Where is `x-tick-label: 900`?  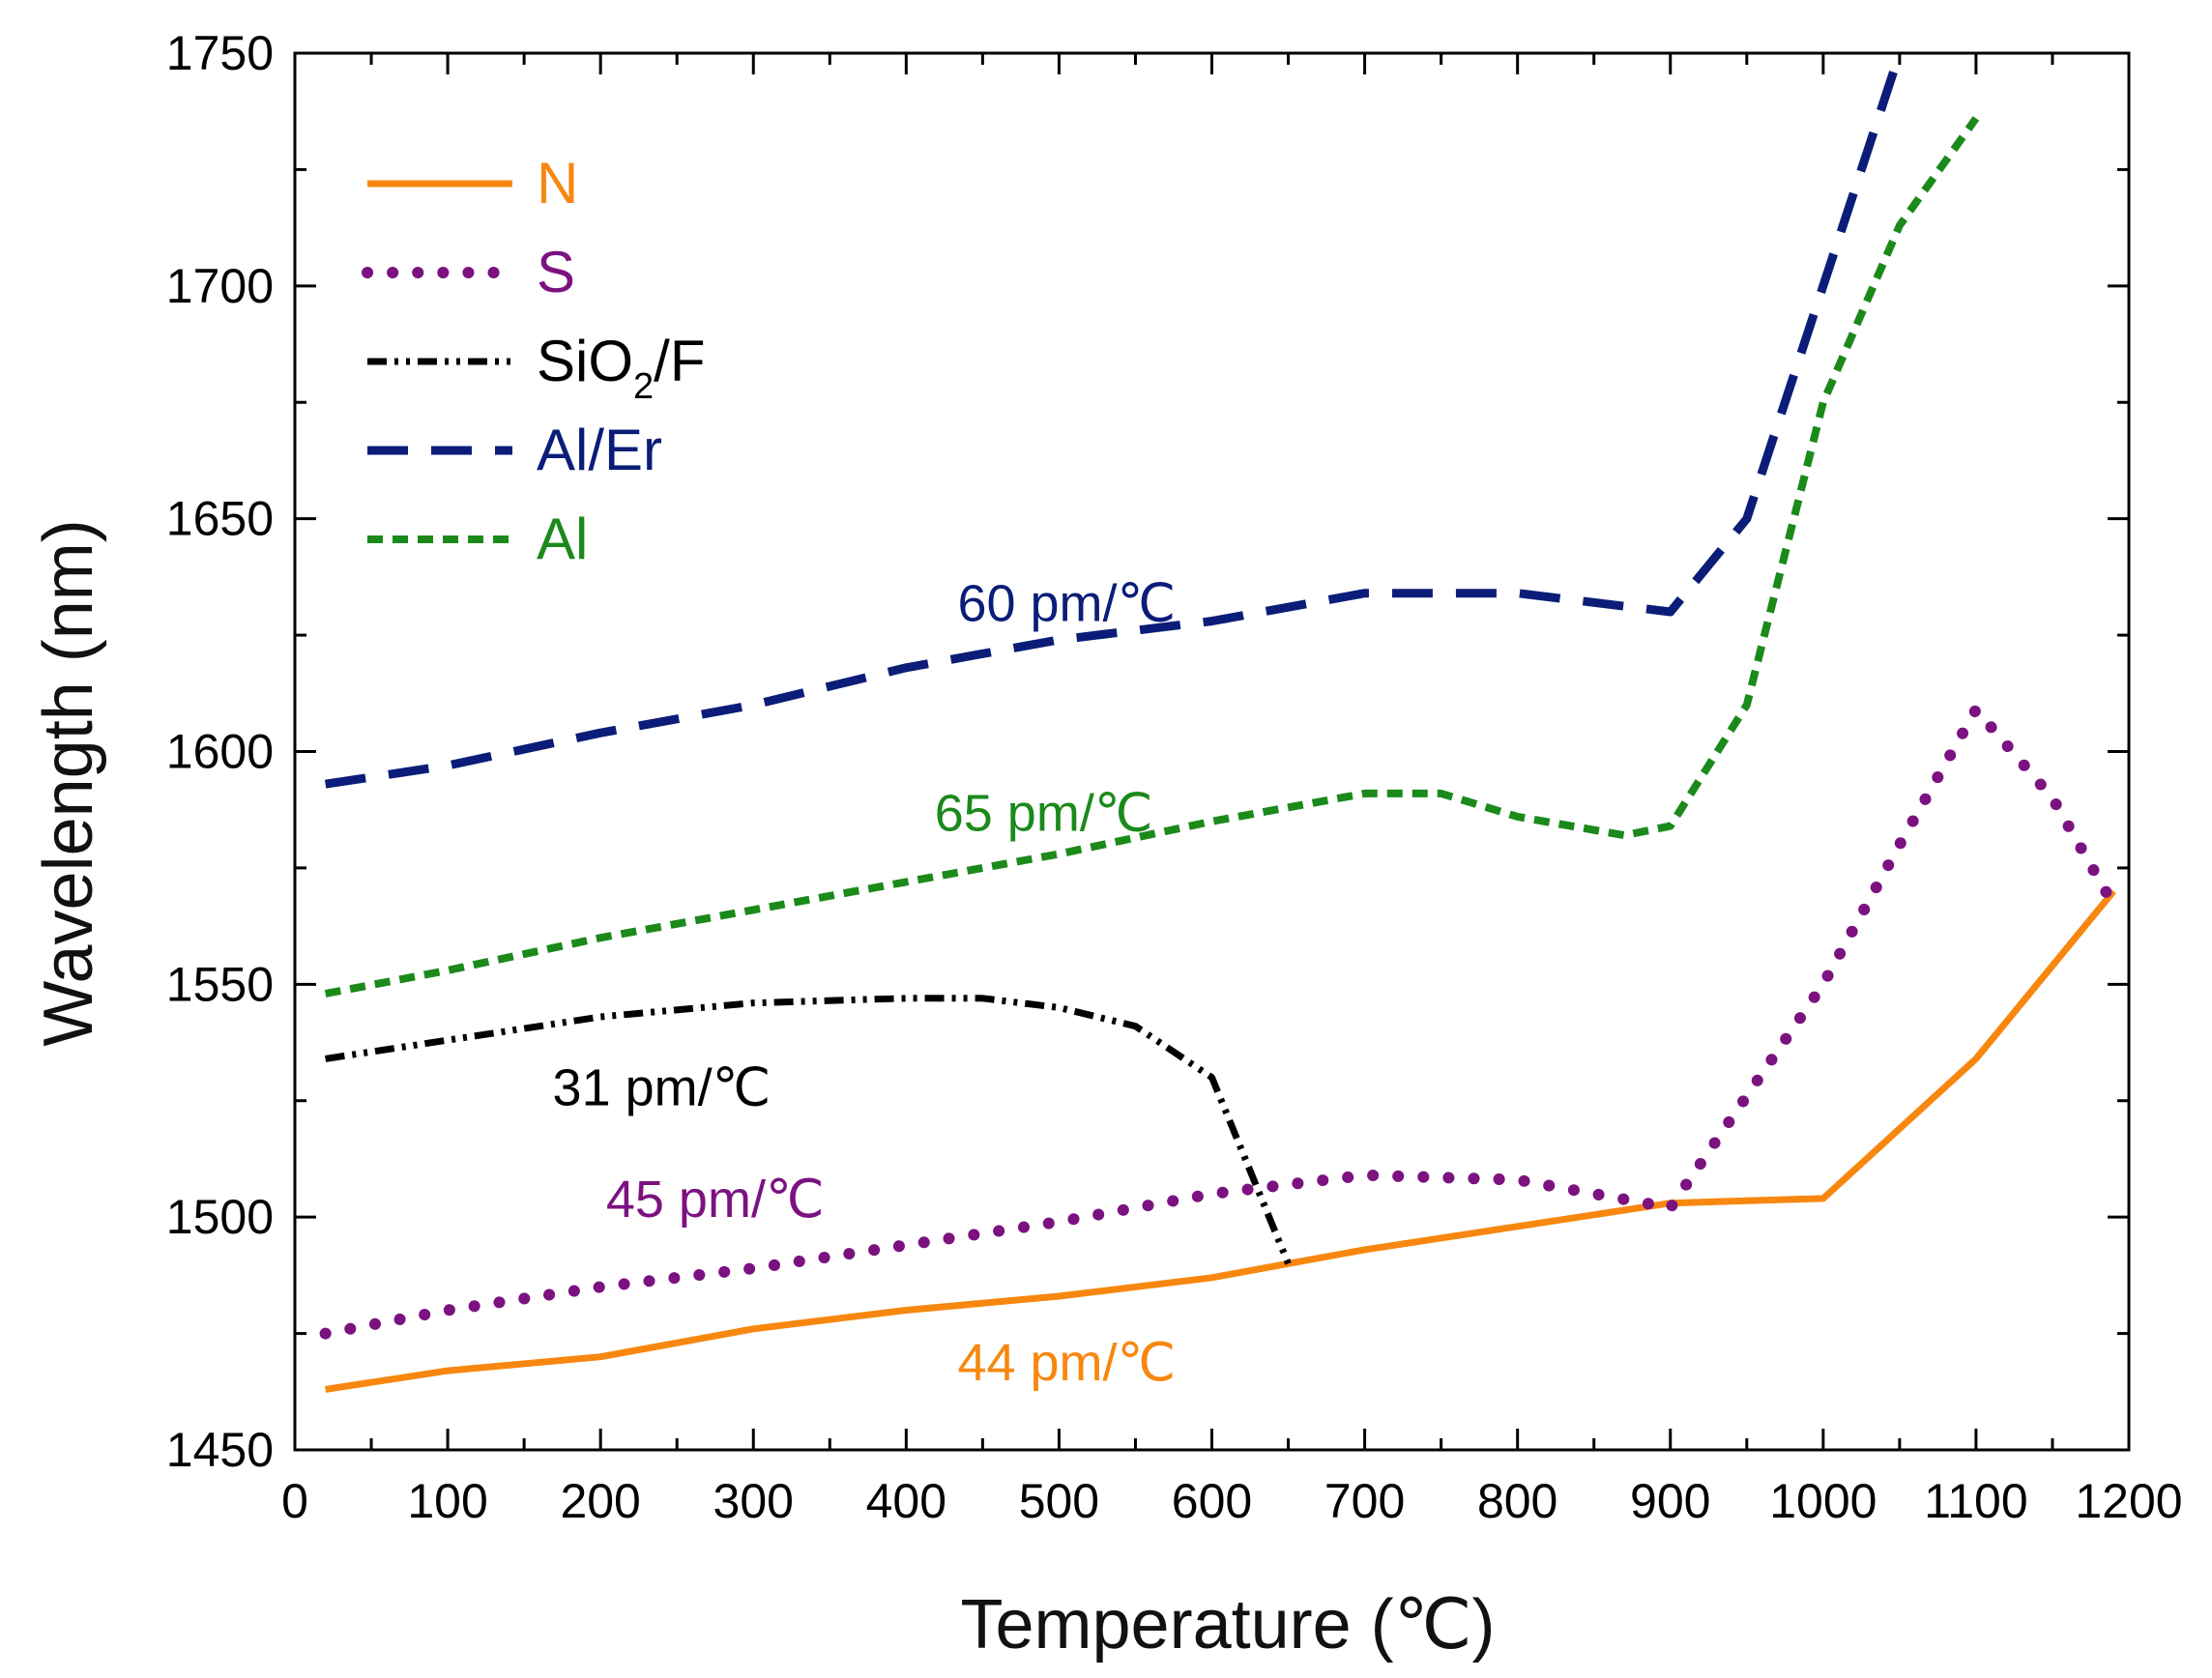
x-tick-label: 900 is located at coordinates (1670, 1501).